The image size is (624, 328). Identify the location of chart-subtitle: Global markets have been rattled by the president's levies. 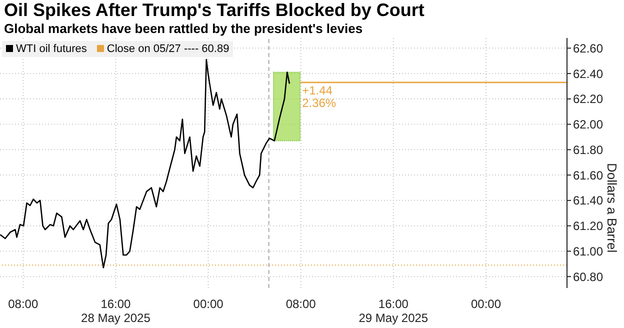
(183, 28).